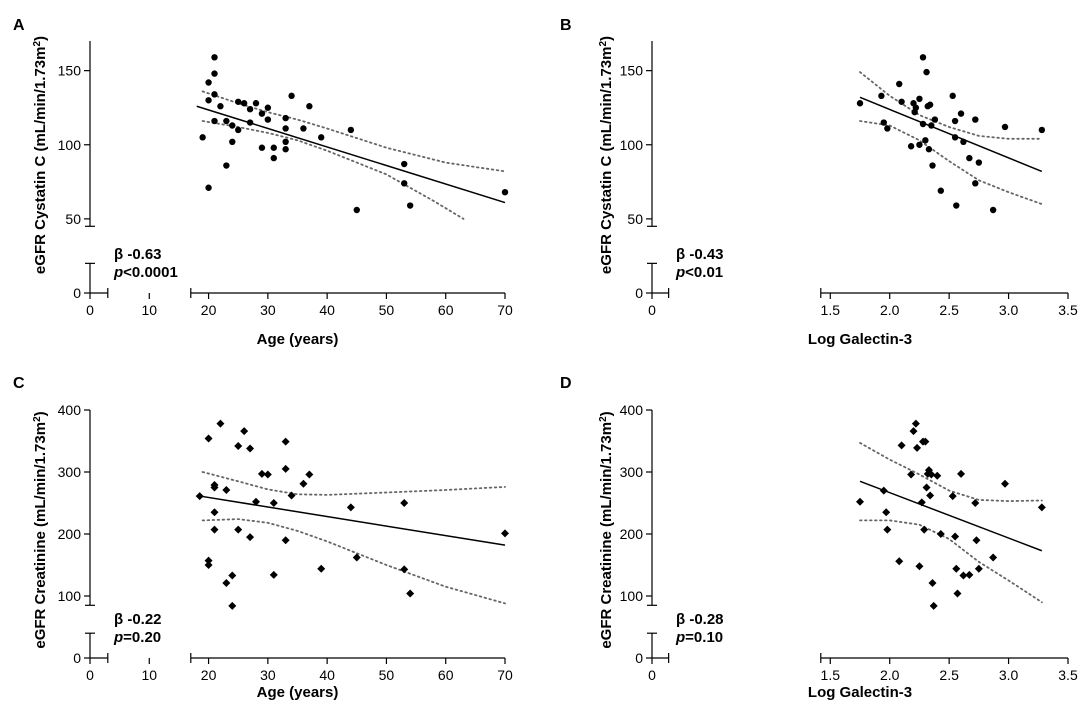  Describe the element at coordinates (699, 272) in the screenshot. I see `p-value-label: p<0.01` at that location.